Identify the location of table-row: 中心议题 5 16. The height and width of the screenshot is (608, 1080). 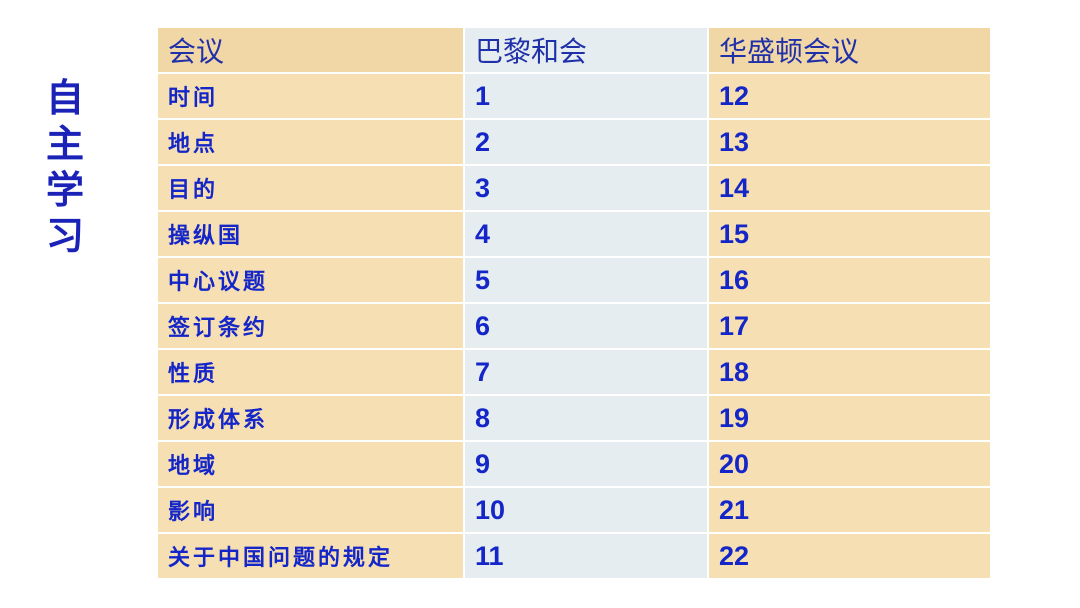
(574, 280).